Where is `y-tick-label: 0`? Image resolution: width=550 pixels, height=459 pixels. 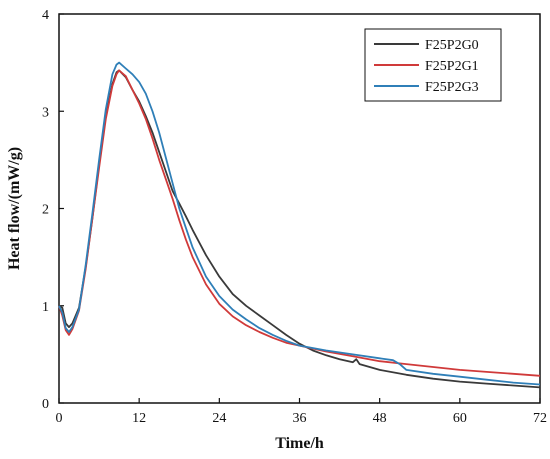
y-tick-label: 0 is located at coordinates (45, 404).